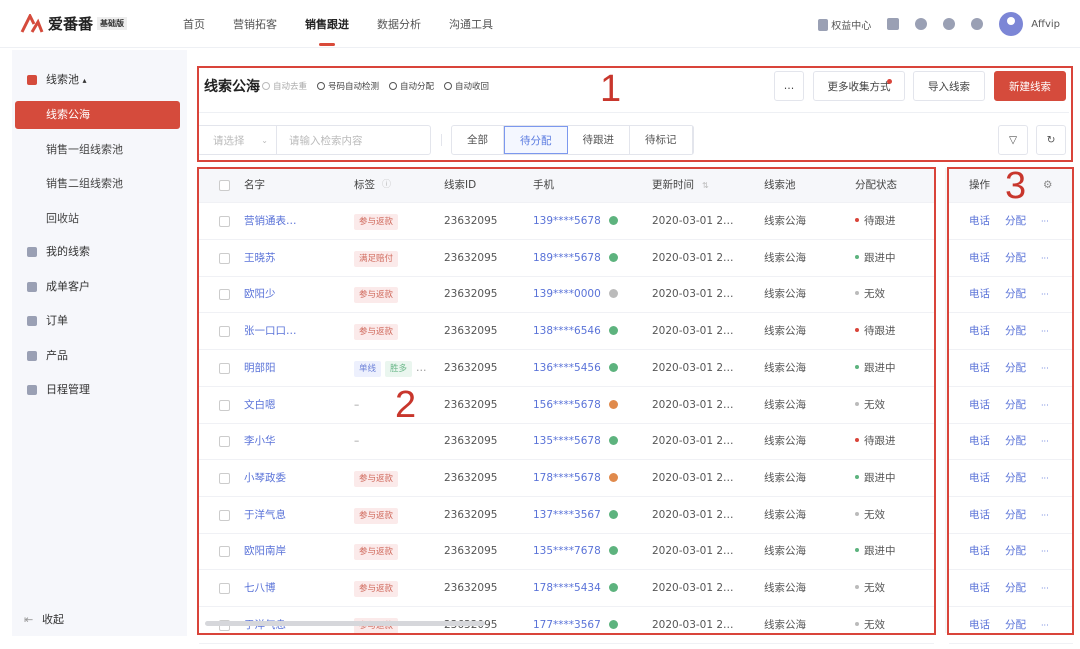 The image size is (1080, 649). I want to click on sidebar-item: 产品, so click(99, 356).